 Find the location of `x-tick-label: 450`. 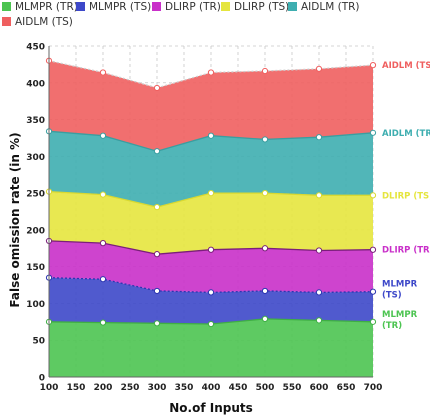

x-tick-label: 450 is located at coordinates (238, 388).